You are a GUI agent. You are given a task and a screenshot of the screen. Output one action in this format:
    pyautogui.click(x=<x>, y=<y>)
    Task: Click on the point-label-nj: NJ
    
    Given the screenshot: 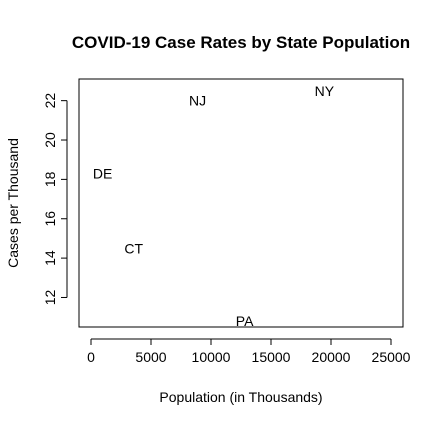 What is the action you would take?
    pyautogui.click(x=197, y=101)
    